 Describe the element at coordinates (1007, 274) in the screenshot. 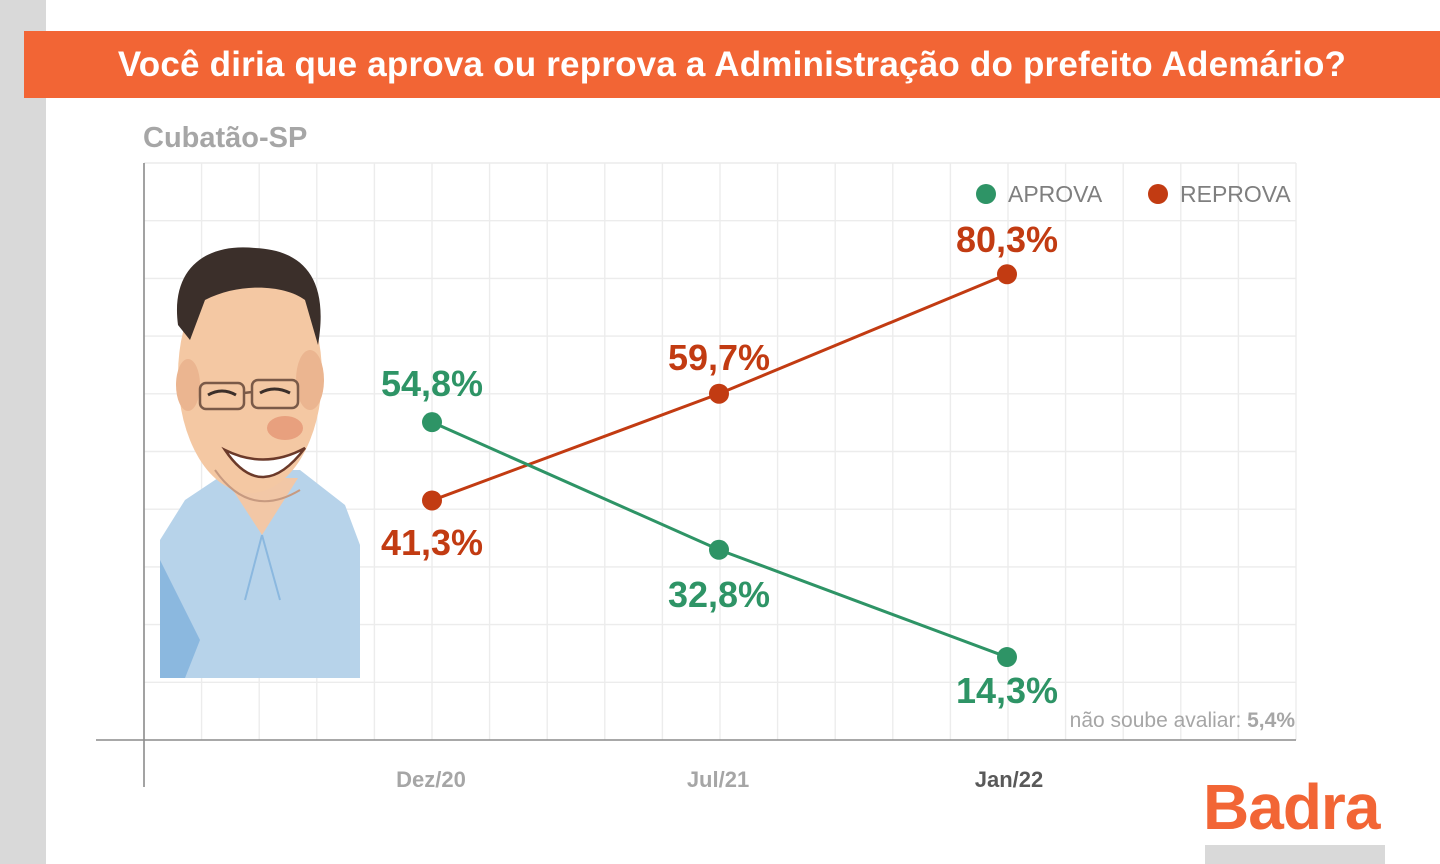

I see `reprova-point-jan22` at that location.